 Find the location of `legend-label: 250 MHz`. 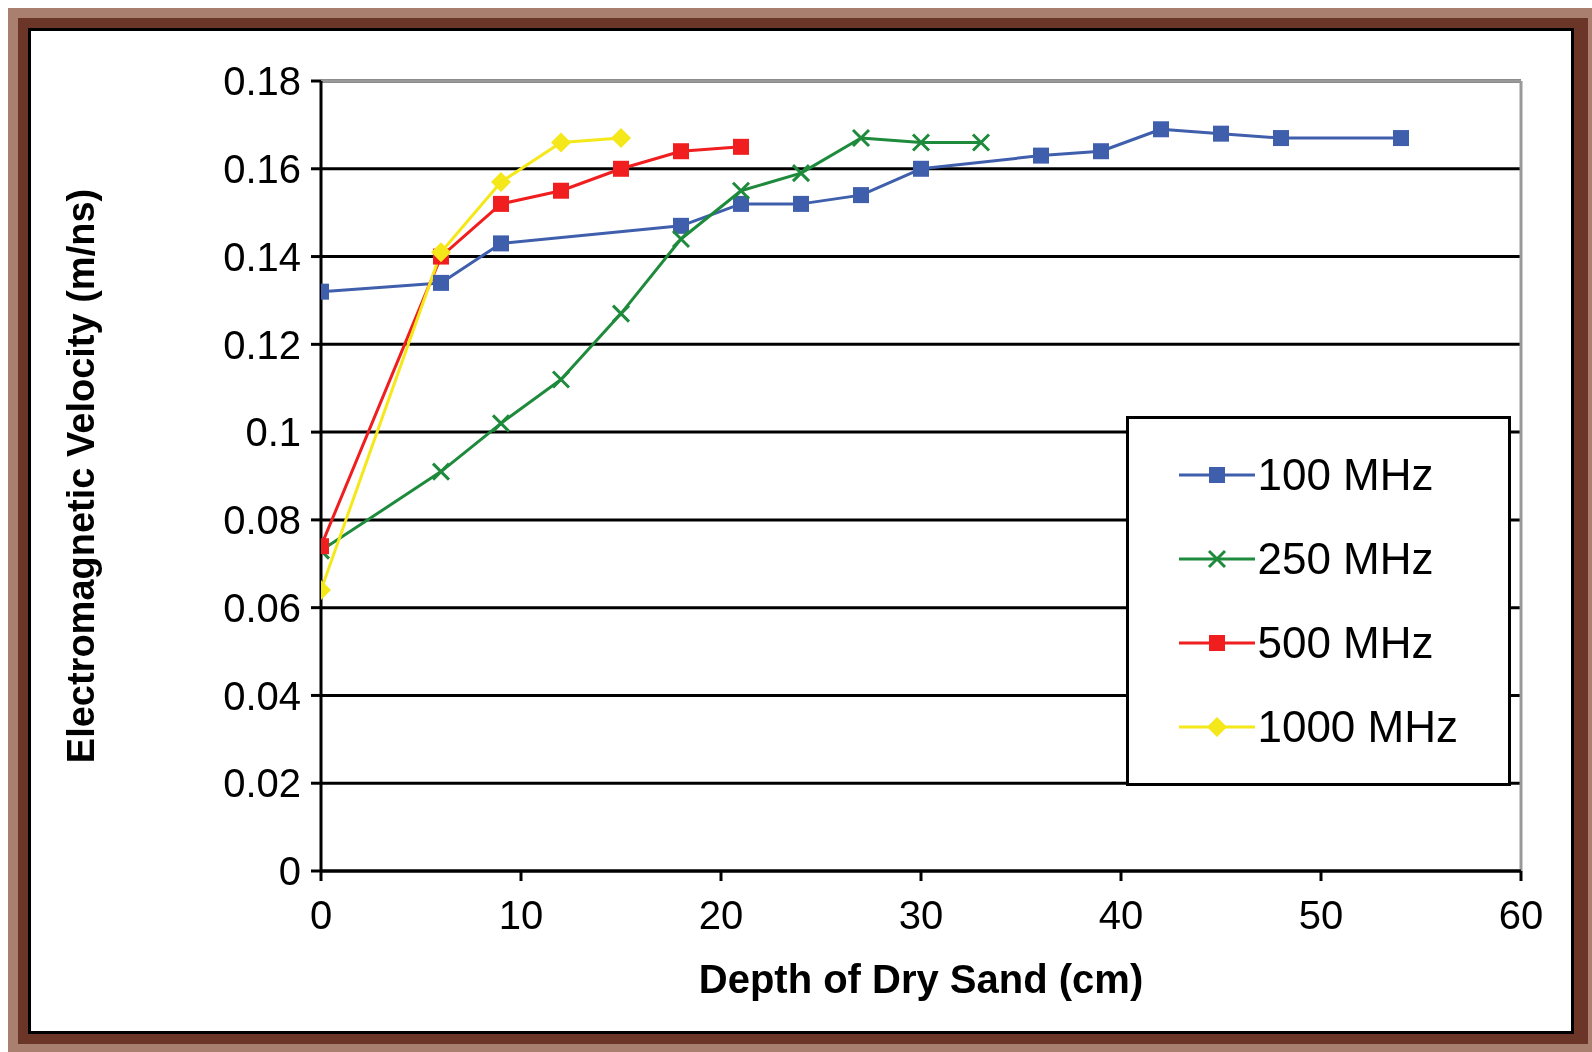

legend-label: 250 MHz is located at coordinates (1345, 559).